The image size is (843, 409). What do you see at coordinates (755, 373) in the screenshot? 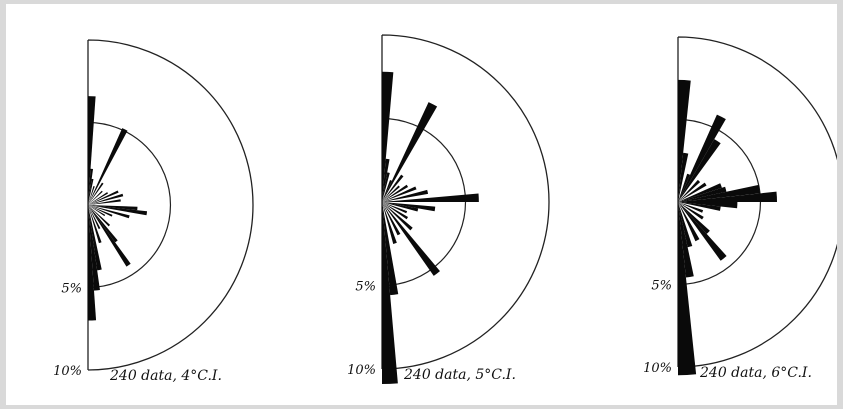
I see `caption: 240 data, 6°C.I.` at bounding box center [755, 373].